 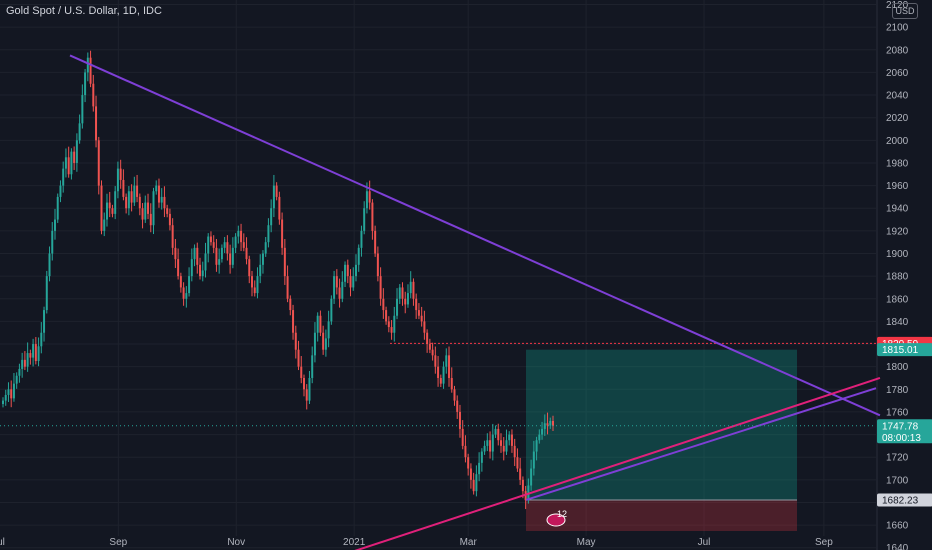 I want to click on y-tick-label: 2000, so click(x=897, y=141).